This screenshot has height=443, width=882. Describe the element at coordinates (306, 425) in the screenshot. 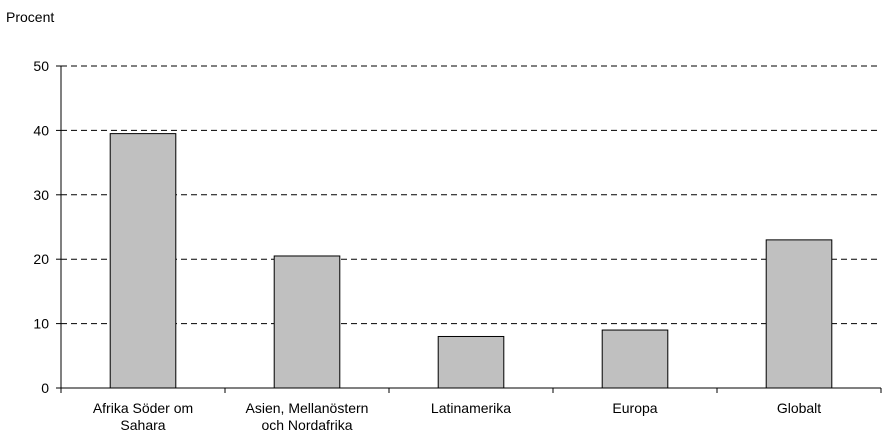

I see `x-tick-label-line: och Nordafrika` at that location.